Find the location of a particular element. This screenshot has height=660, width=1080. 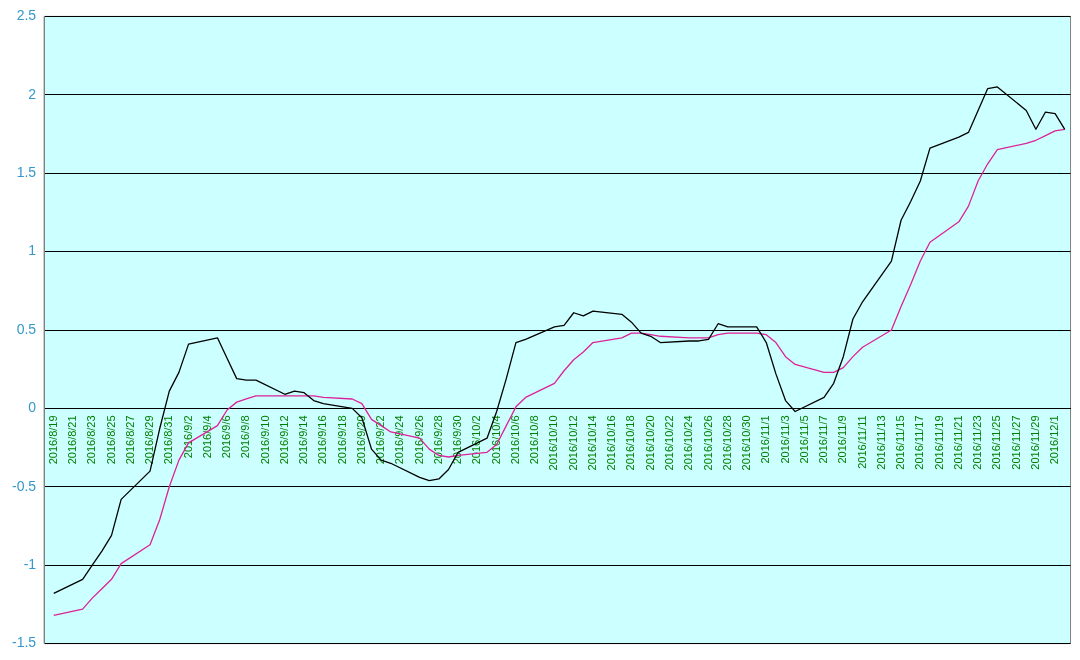

x-tick-label: 2016/10/16 is located at coordinates (611, 443).